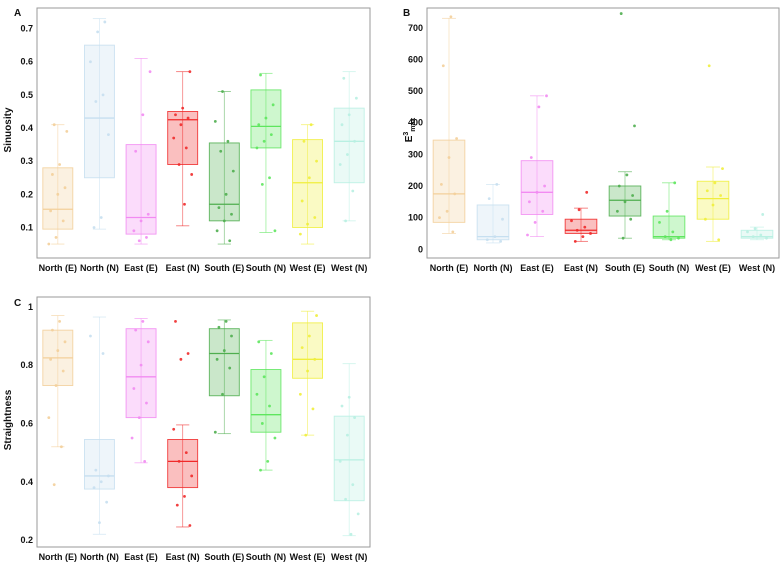 The image size is (784, 565). Describe the element at coordinates (266, 268) in the screenshot. I see `panel-a-x-tick-label: South (N)` at that location.